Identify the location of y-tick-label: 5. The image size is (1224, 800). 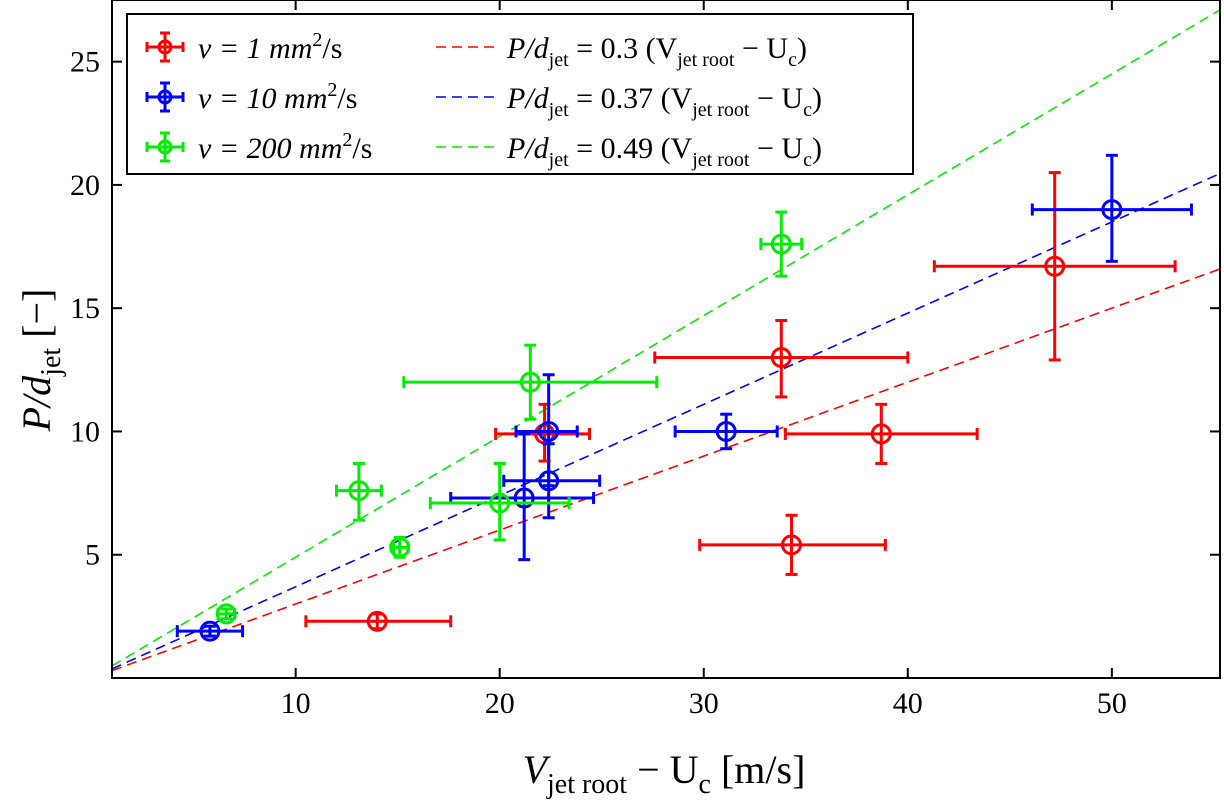
(92, 555).